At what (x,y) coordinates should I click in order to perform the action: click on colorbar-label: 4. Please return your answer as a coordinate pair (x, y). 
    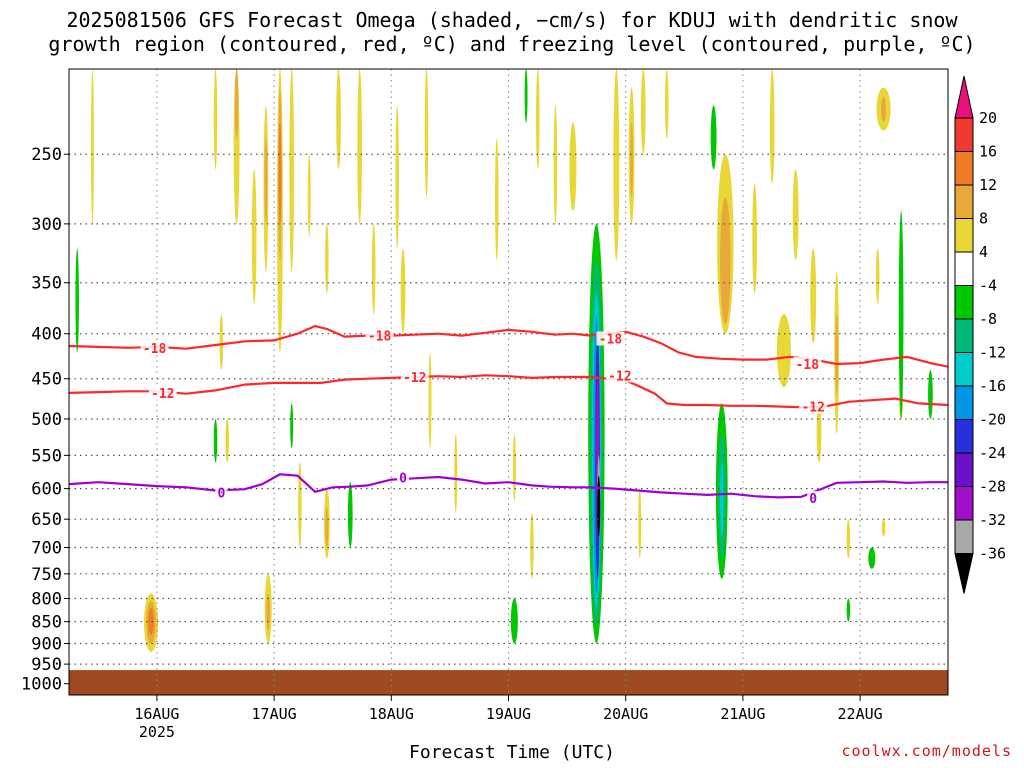
    Looking at the image, I should click on (983, 252).